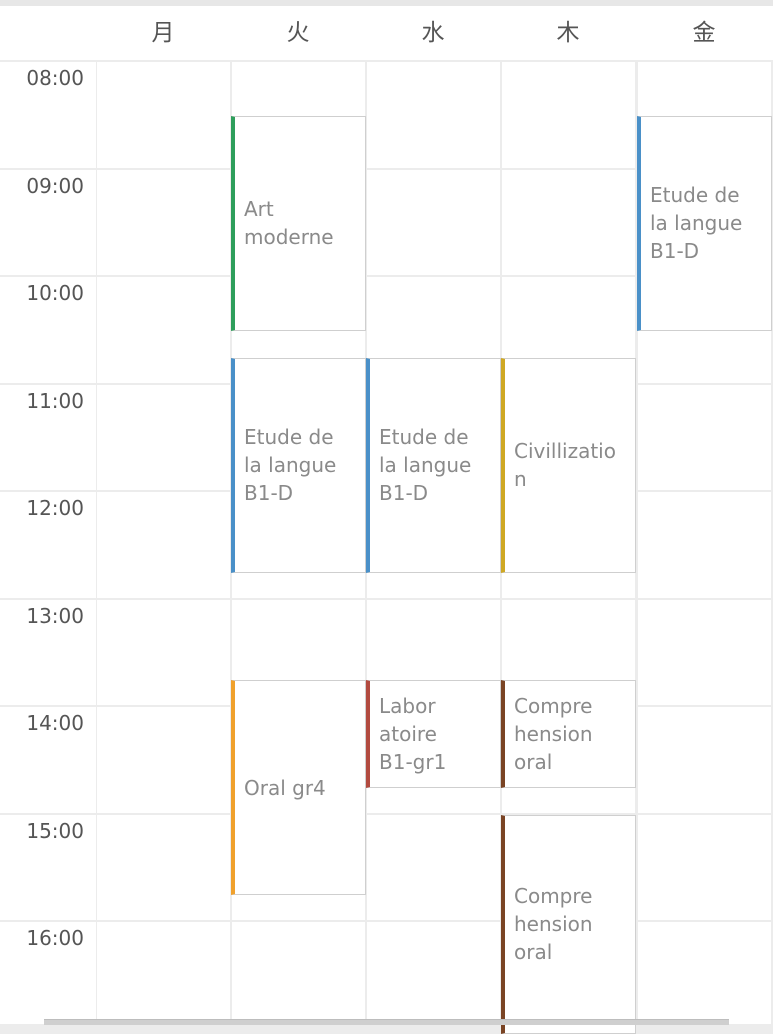 The height and width of the screenshot is (1034, 773). What do you see at coordinates (55, 401) in the screenshot?
I see `time-label: 11:00` at bounding box center [55, 401].